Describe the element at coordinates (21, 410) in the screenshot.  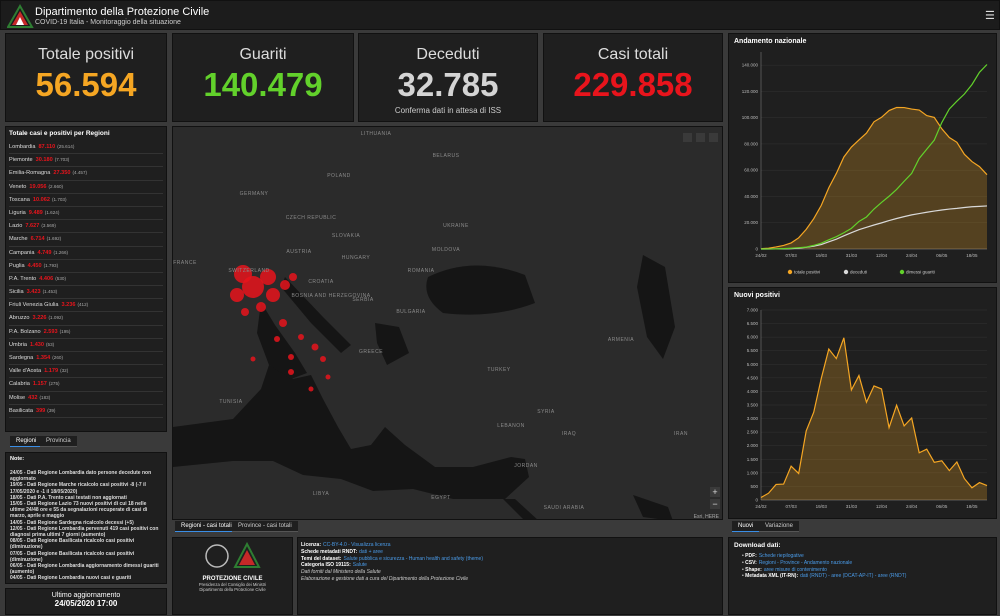
I see `region-name: Basilicata` at that location.